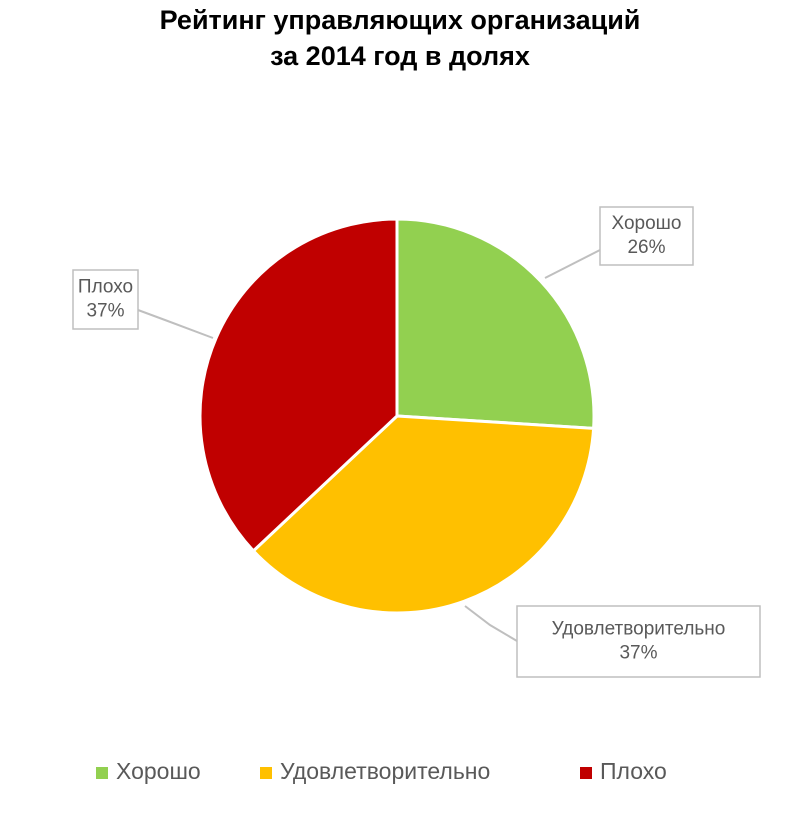 This screenshot has height=829, width=800. Describe the element at coordinates (633, 771) in the screenshot. I see `legend-label: Плохо` at that location.